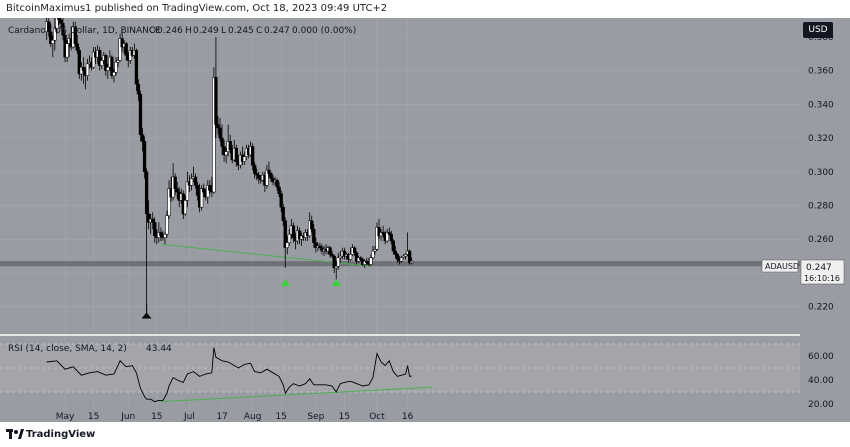 This screenshot has width=850, height=447. I want to click on legend-close-value: 0.247, so click(277, 31).